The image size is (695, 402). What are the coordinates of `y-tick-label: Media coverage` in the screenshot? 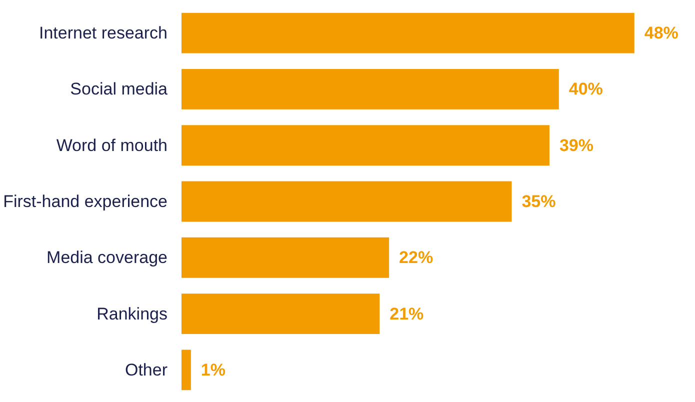 It's located at (107, 258).